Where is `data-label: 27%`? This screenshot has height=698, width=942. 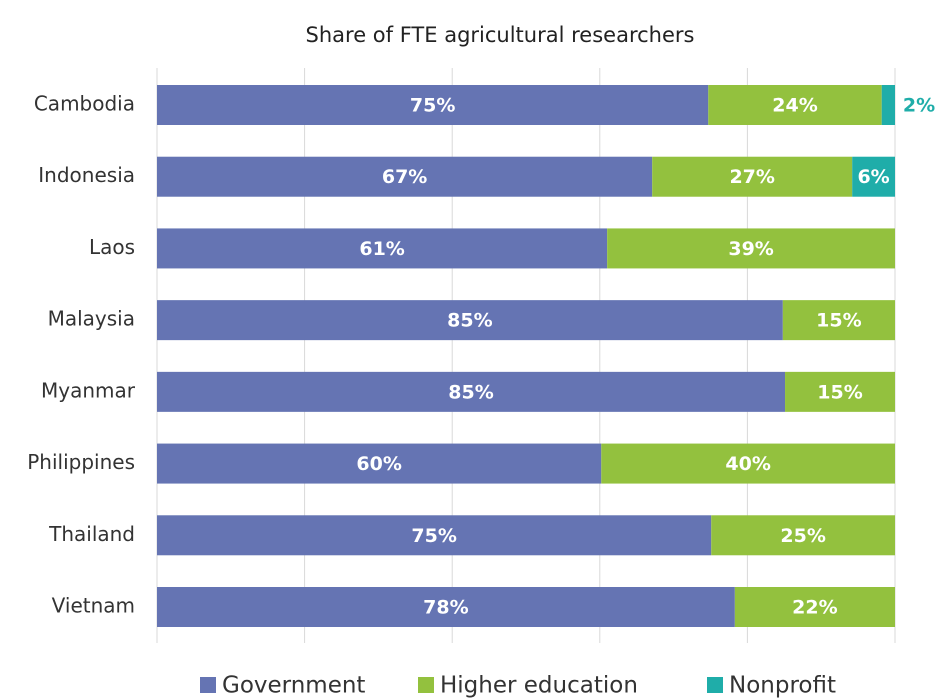
data-label: 27% is located at coordinates (751, 177).